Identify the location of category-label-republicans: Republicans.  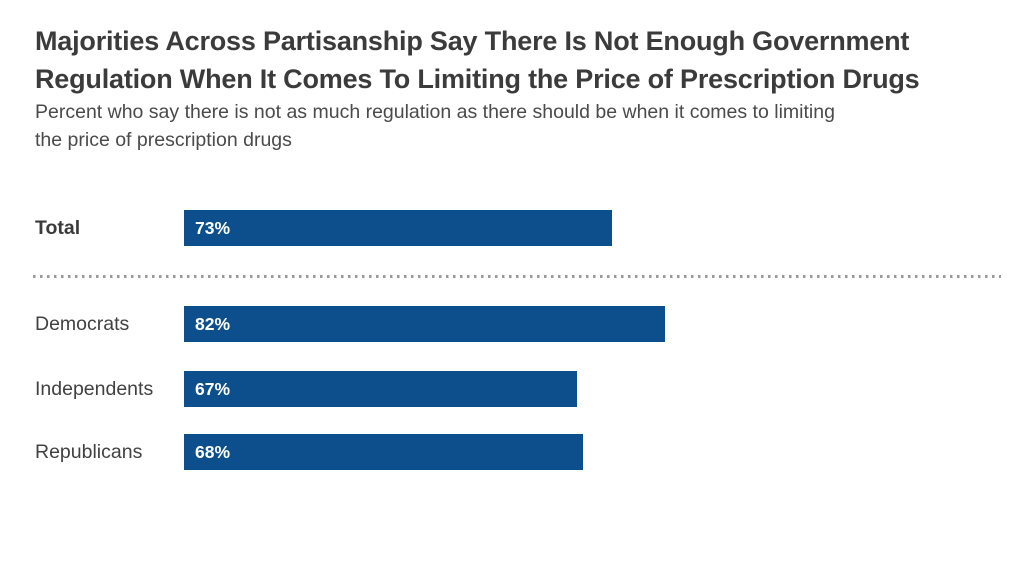
(89, 451).